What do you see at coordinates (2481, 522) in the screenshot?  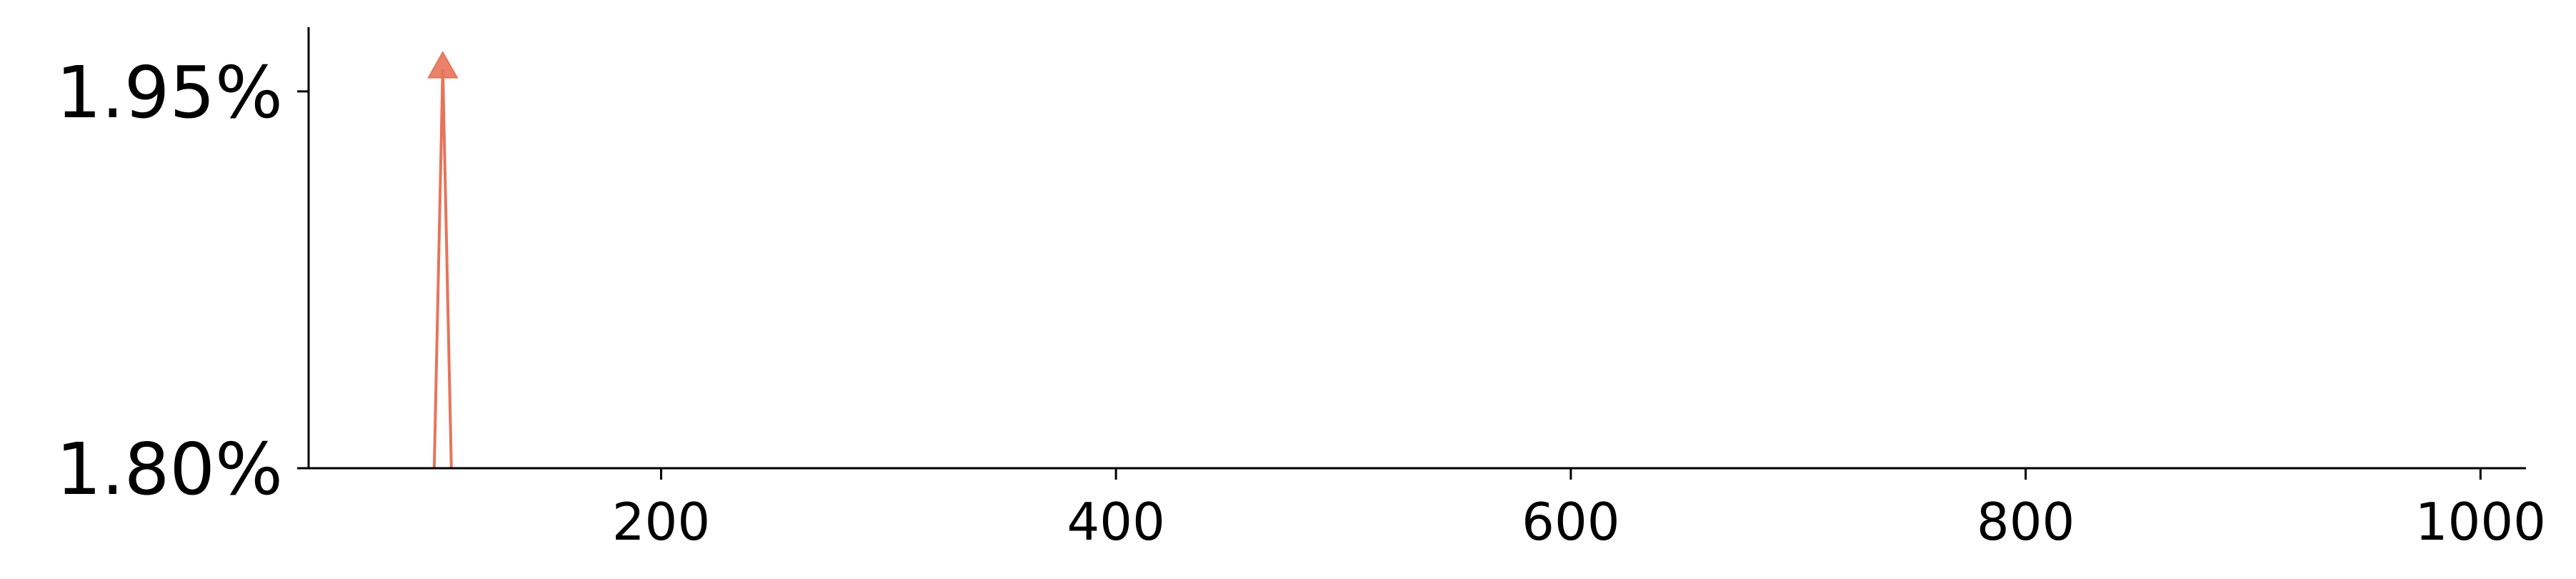 I see `x-tick-label: 1000` at bounding box center [2481, 522].